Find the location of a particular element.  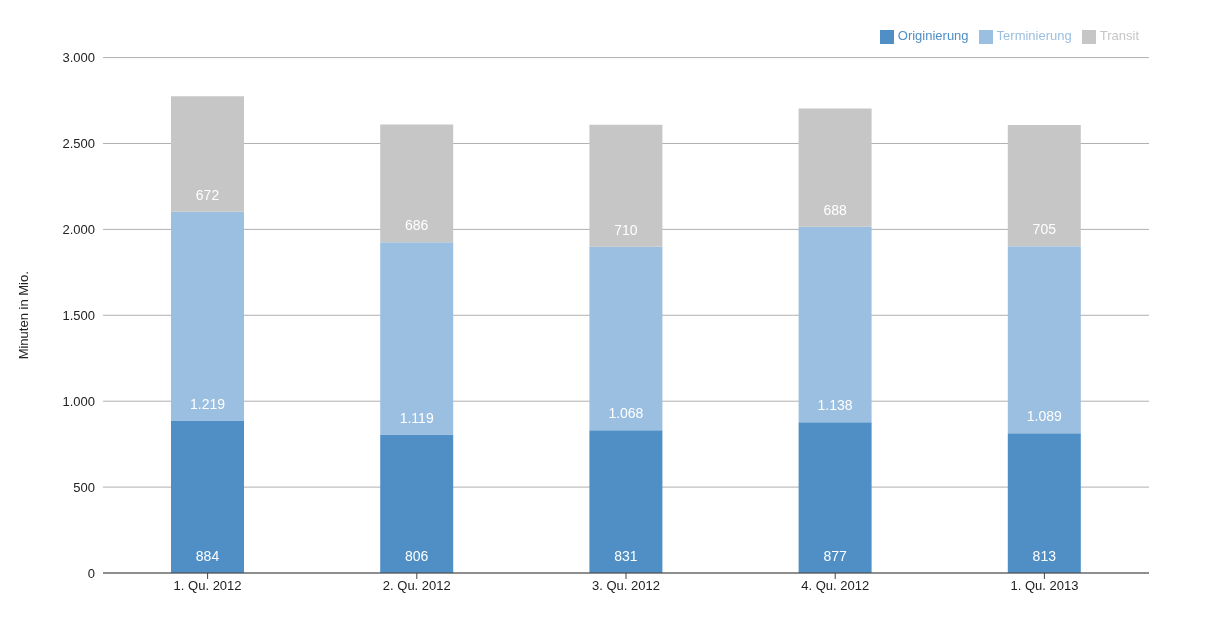

data-label: 806 is located at coordinates (417, 556).